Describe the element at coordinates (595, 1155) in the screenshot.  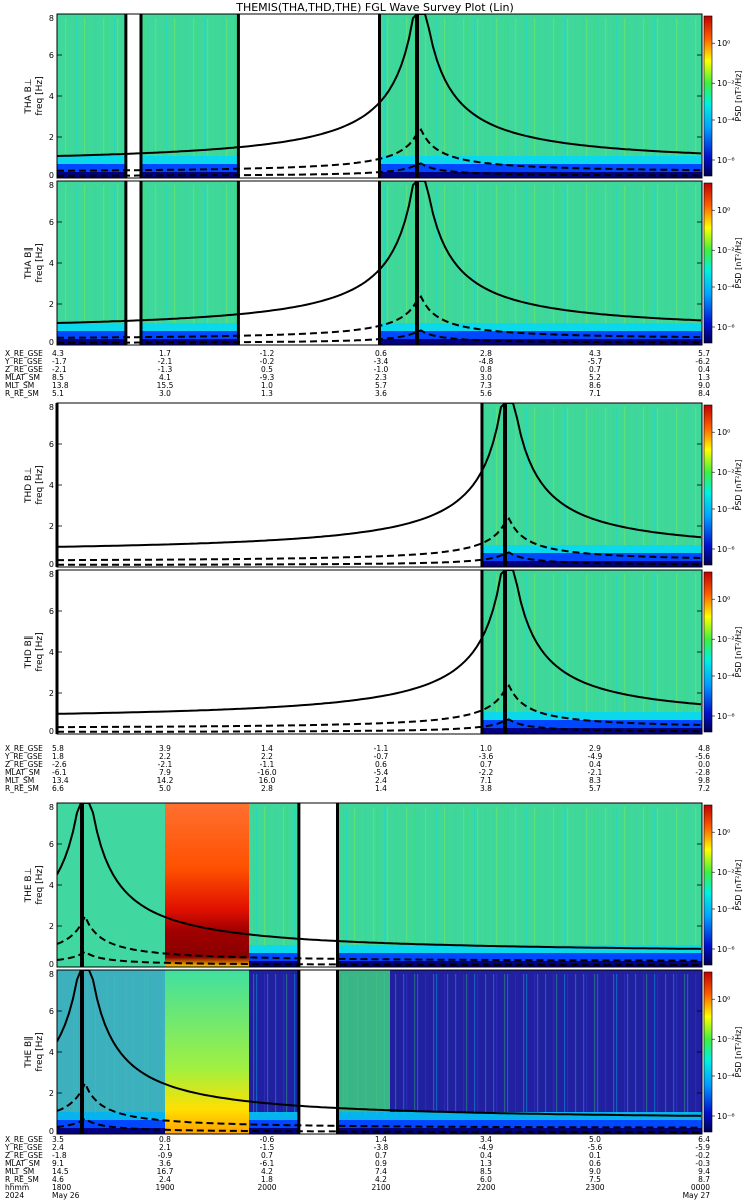
I see `ephemeris-value: 0.1` at that location.